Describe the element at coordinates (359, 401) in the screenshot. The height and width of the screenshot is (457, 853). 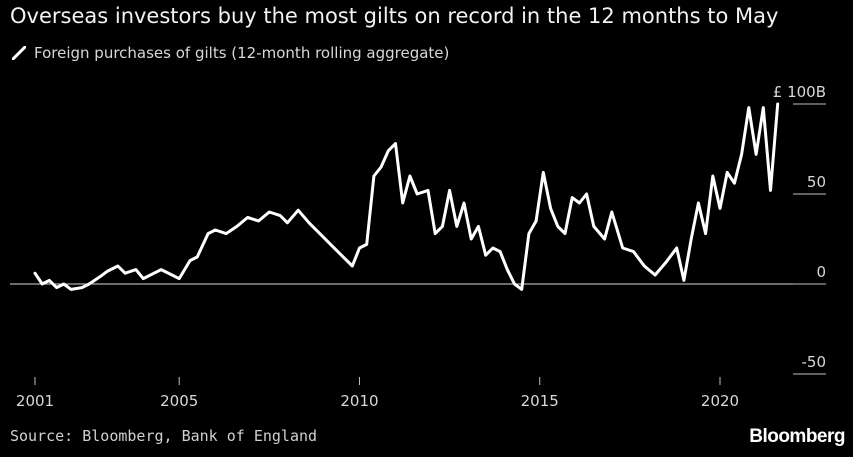
I see `x-tick-label: 2010` at that location.